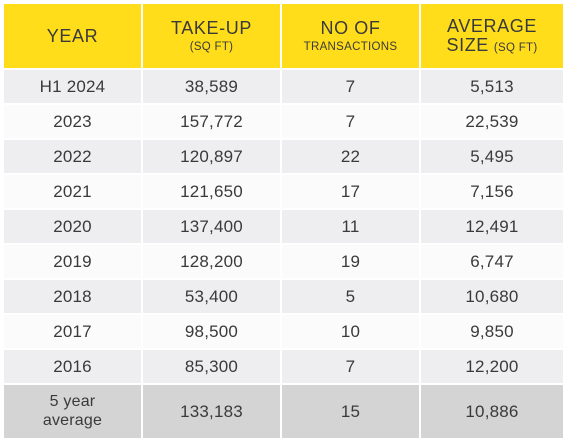 This screenshot has width=566, height=446. I want to click on average-row: 5 year average 133,183 15 10,886, so click(283, 411).